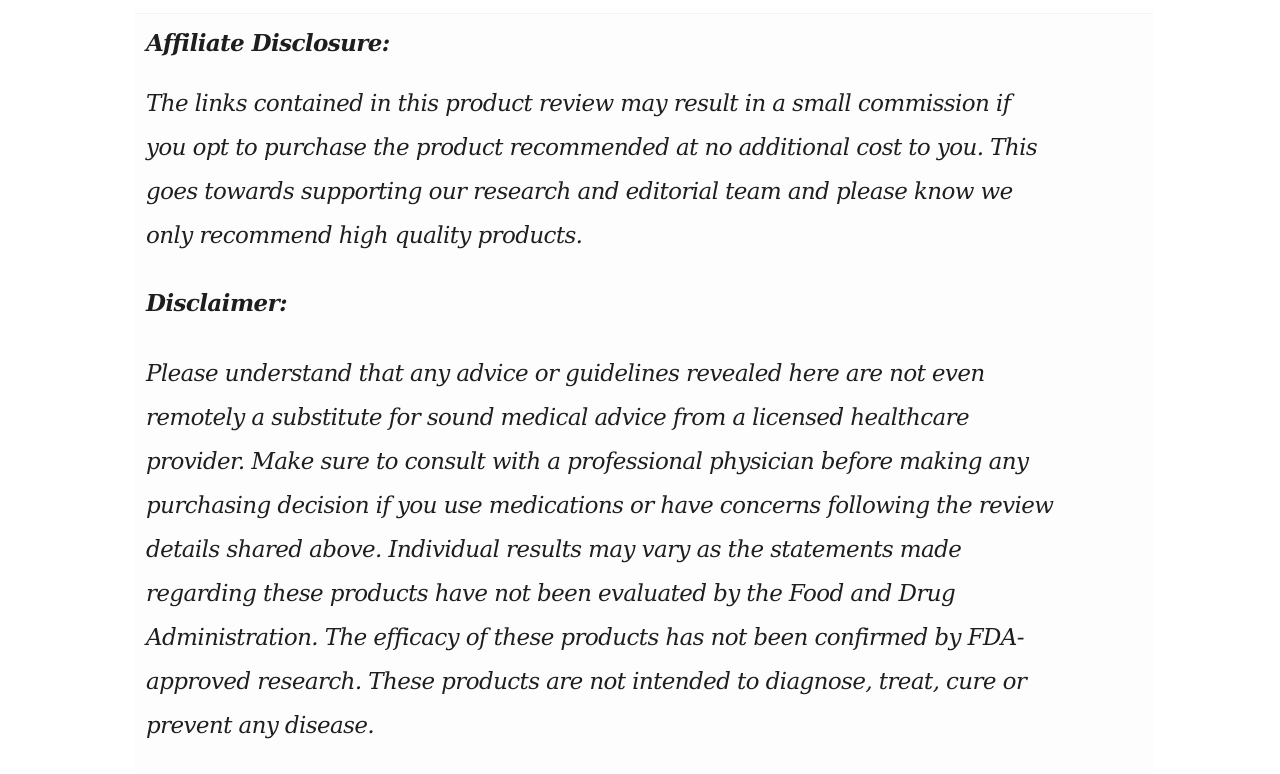 The width and height of the screenshot is (1280, 774). What do you see at coordinates (217, 303) in the screenshot?
I see `disclaimer-heading: Disclaimer:` at bounding box center [217, 303].